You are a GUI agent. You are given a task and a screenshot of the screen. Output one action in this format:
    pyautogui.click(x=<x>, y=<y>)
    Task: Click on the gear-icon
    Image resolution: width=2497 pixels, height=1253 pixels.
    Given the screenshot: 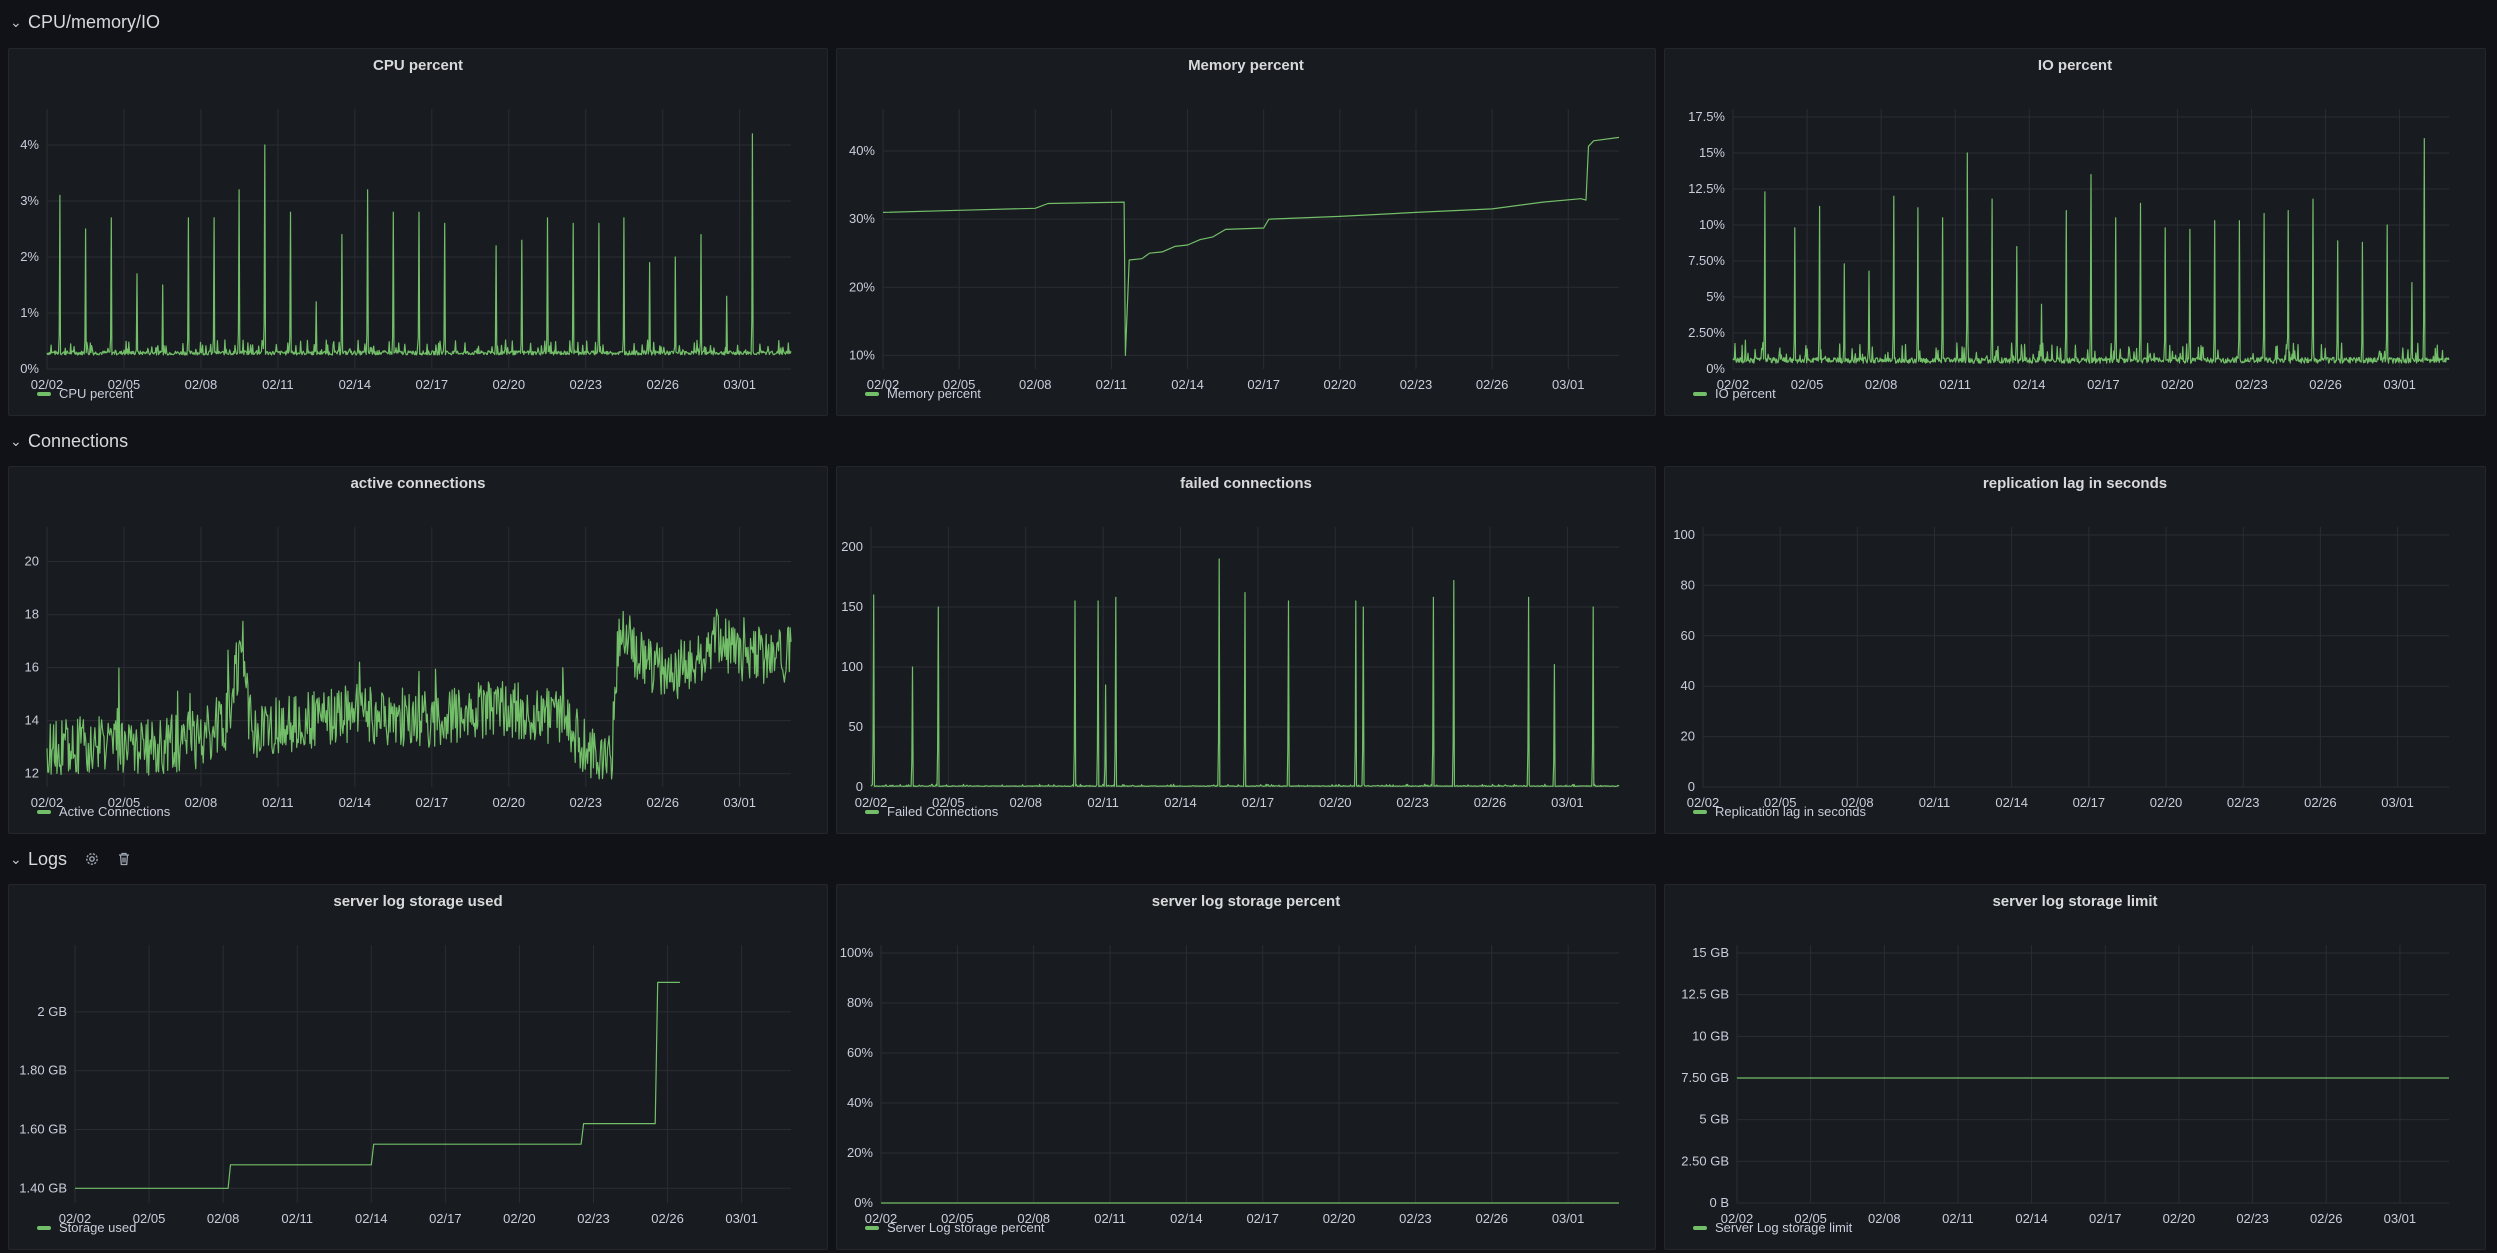 What is the action you would take?
    pyautogui.click(x=92, y=859)
    